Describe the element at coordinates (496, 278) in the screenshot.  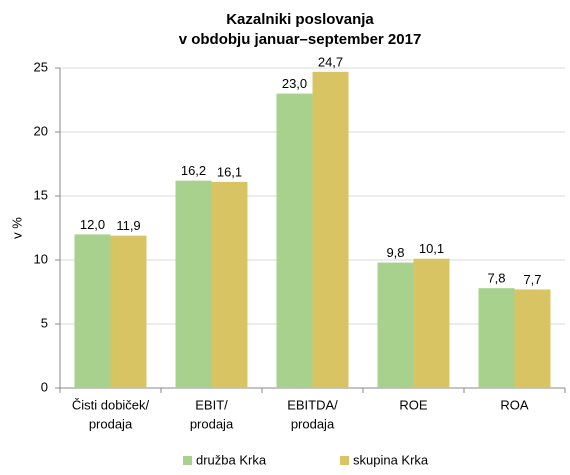
I see `data-label: 7,8` at that location.